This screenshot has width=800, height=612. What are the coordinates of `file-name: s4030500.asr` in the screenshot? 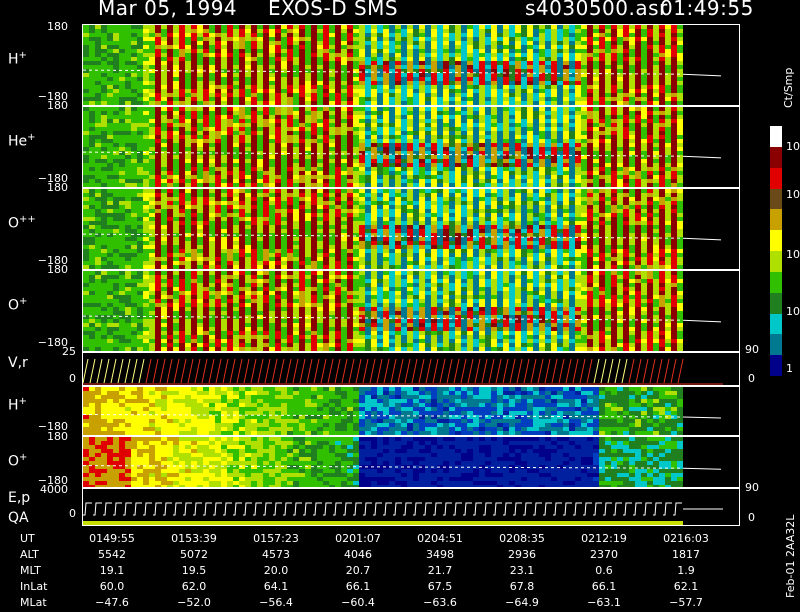 It's located at (596, 10).